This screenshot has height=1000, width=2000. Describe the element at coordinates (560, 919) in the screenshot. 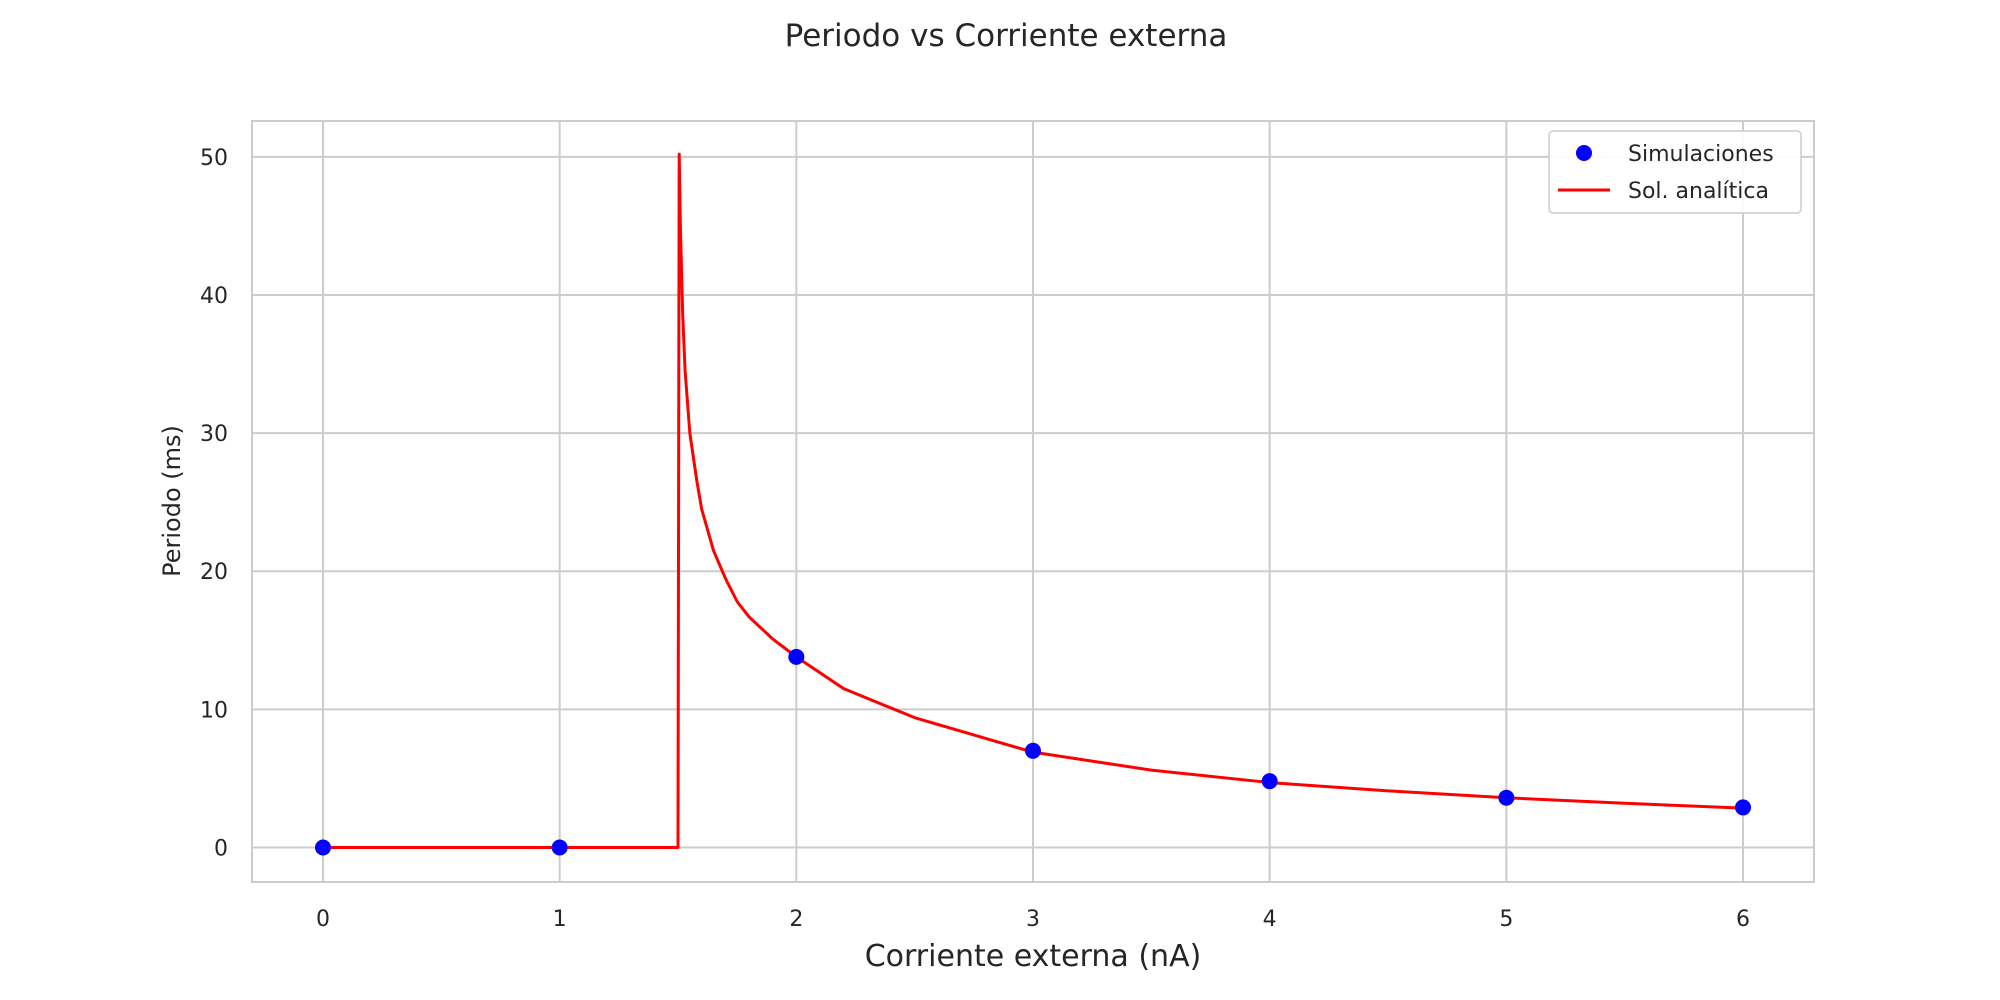

I see `x-tick-label: 1` at that location.